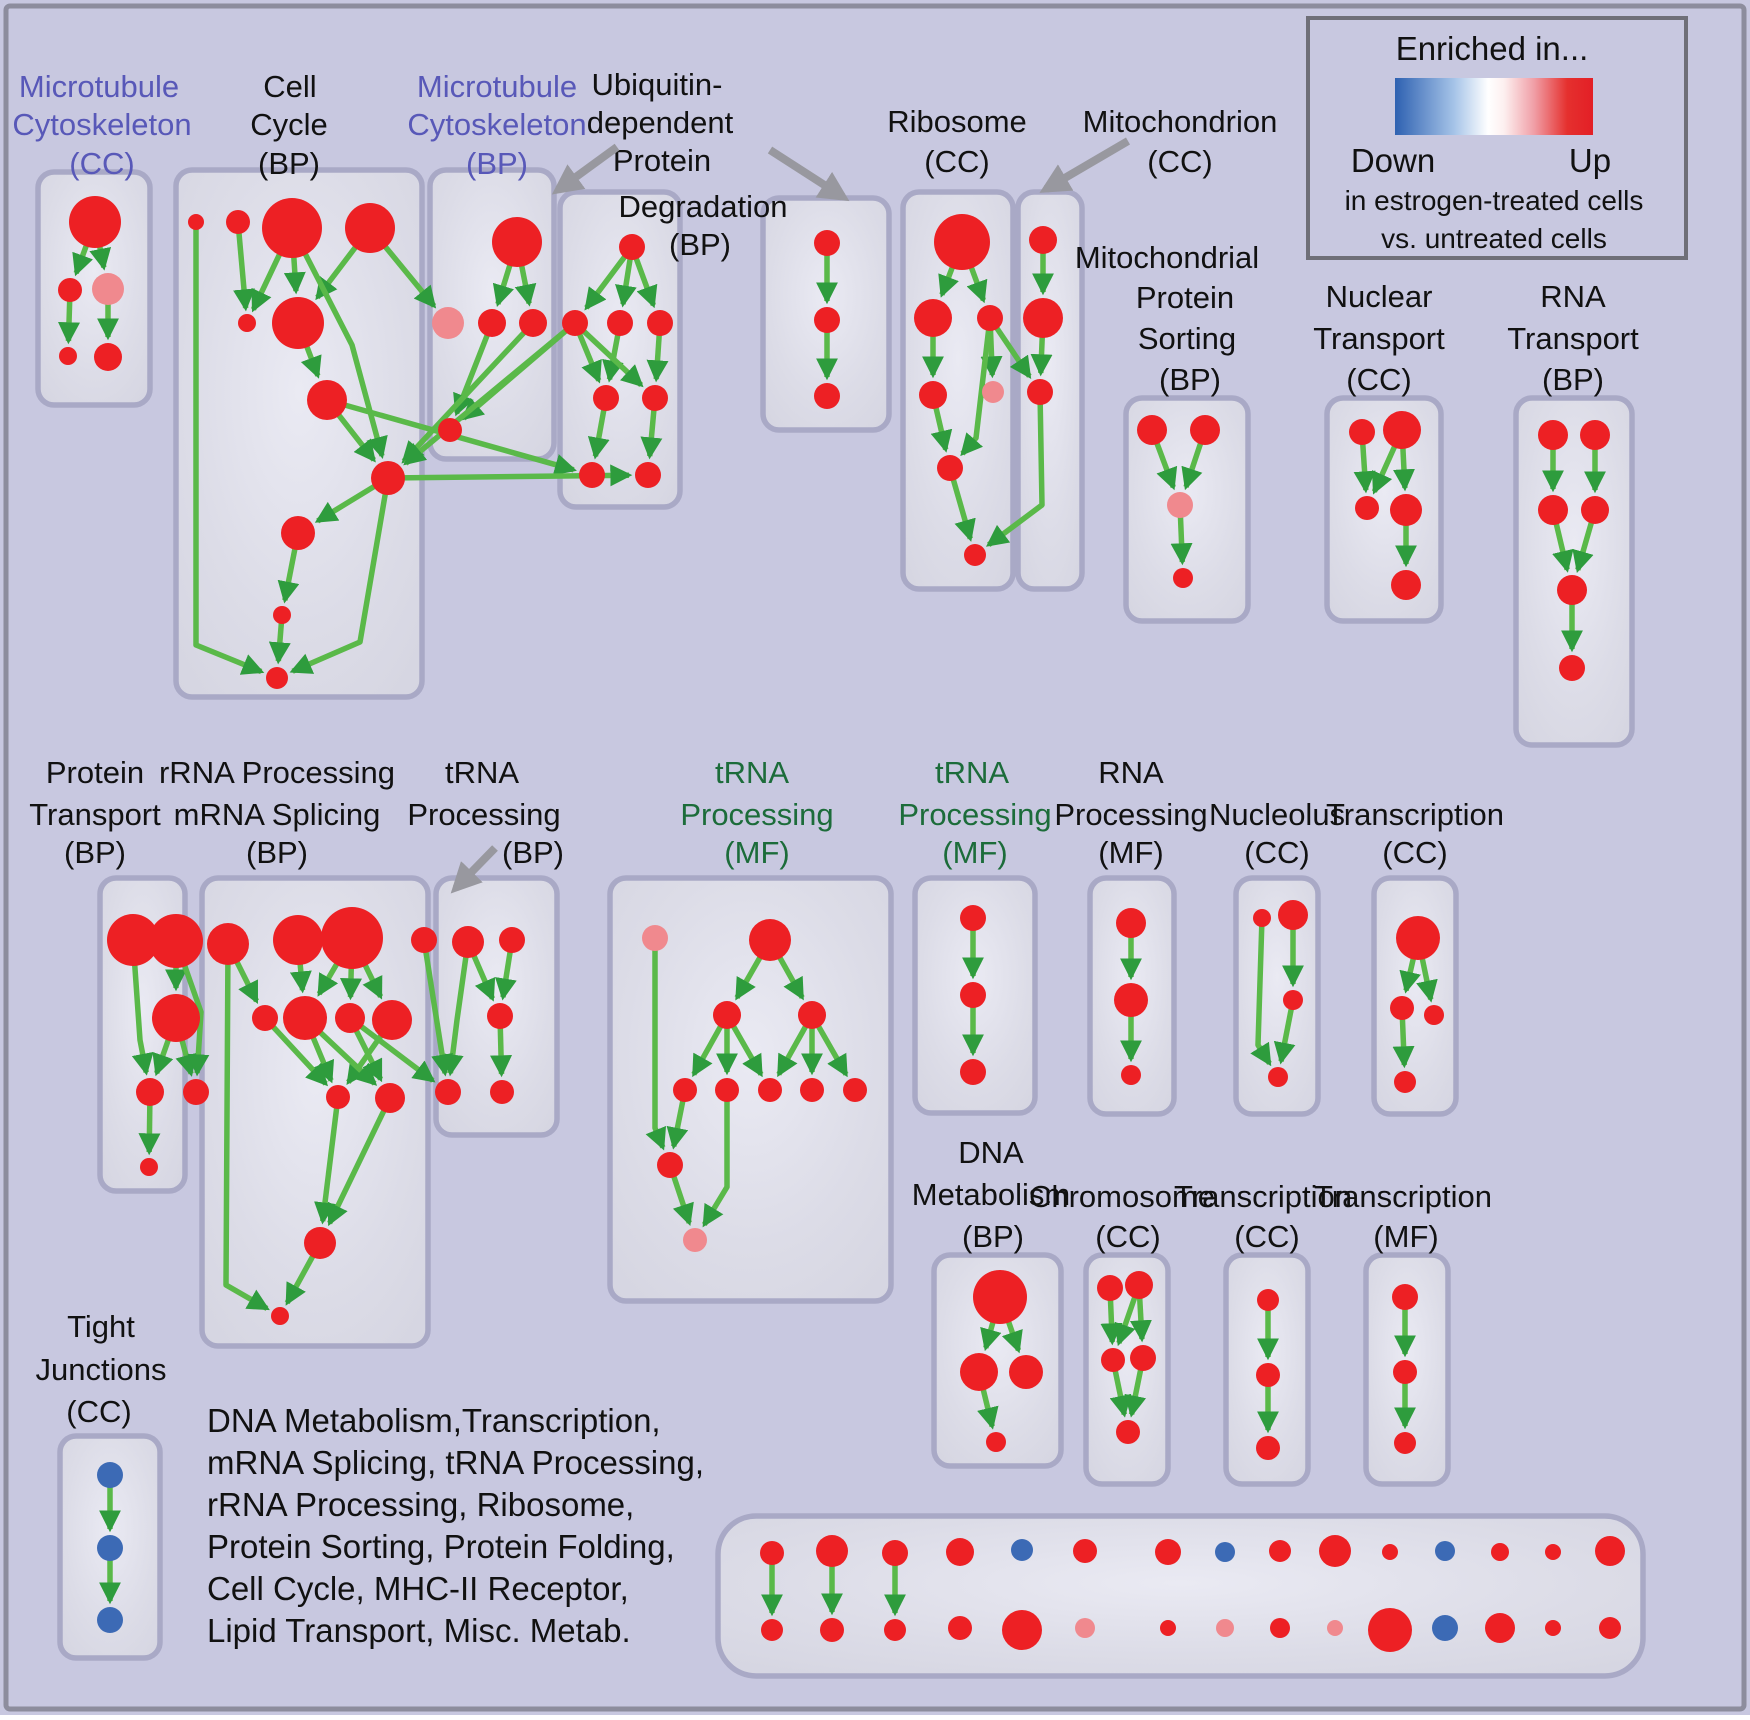 Image resolution: width=1750 pixels, height=1720 pixels. Describe the element at coordinates (956, 161) in the screenshot. I see `label-ribosome-label-line-1: (CC)` at that location.